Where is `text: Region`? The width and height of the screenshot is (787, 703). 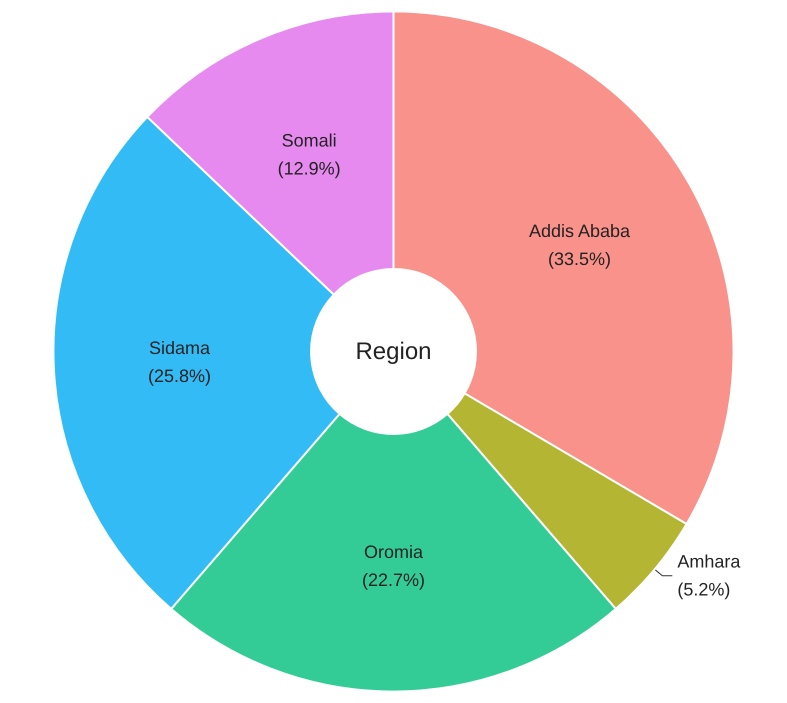
text: Region is located at coordinates (393, 351).